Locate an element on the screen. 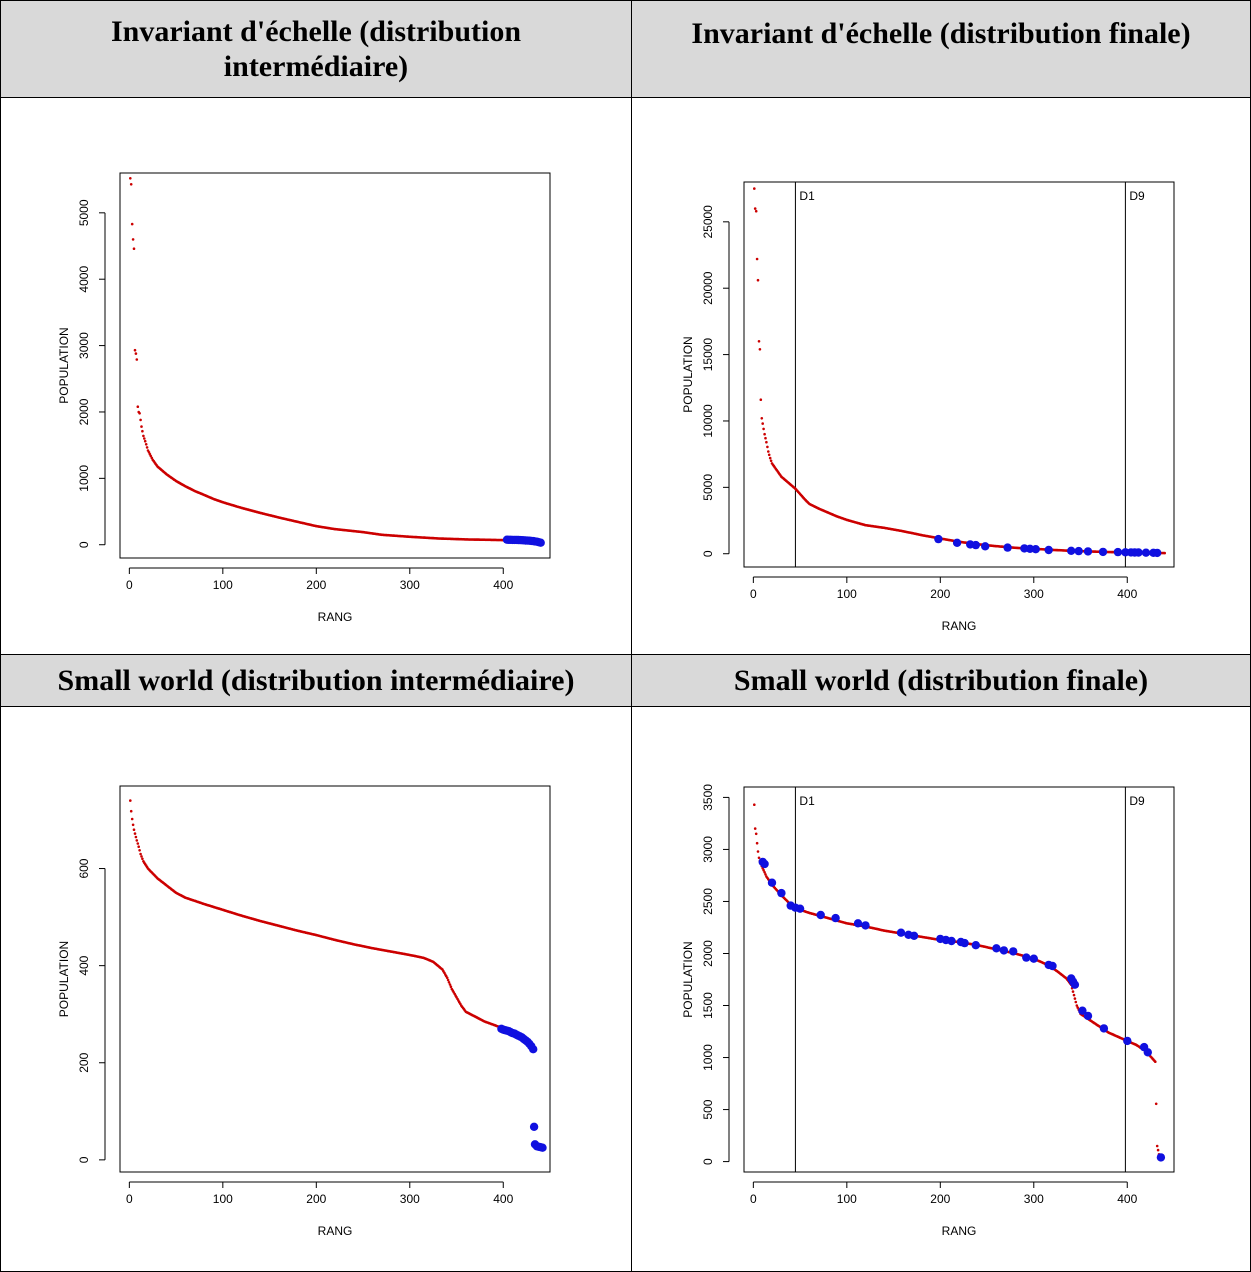 This screenshot has width=1251, height=1272. y-tick-label: 2000 is located at coordinates (708, 953).